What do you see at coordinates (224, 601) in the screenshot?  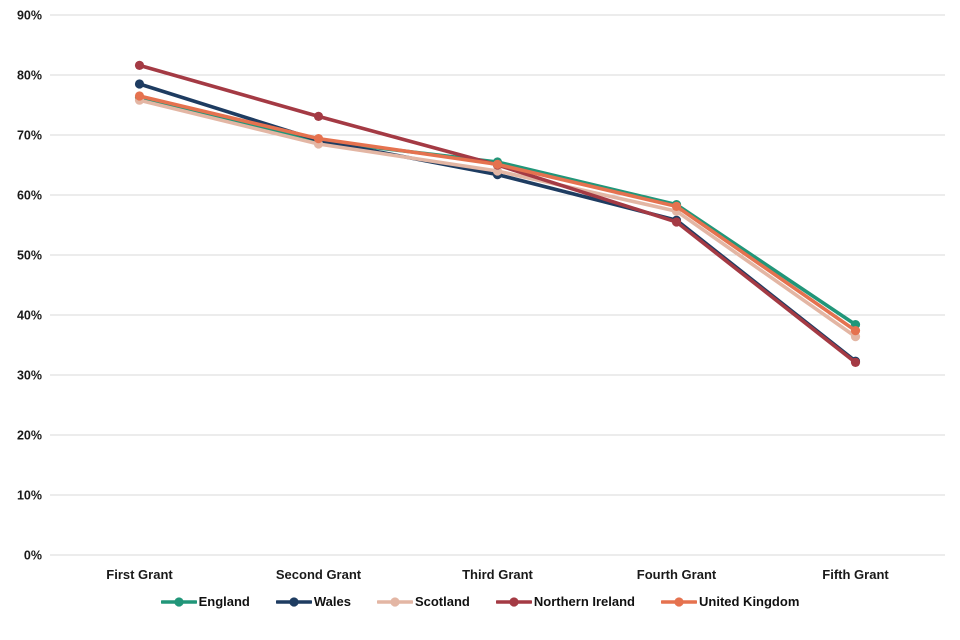 I see `legend-label-england: England` at bounding box center [224, 601].